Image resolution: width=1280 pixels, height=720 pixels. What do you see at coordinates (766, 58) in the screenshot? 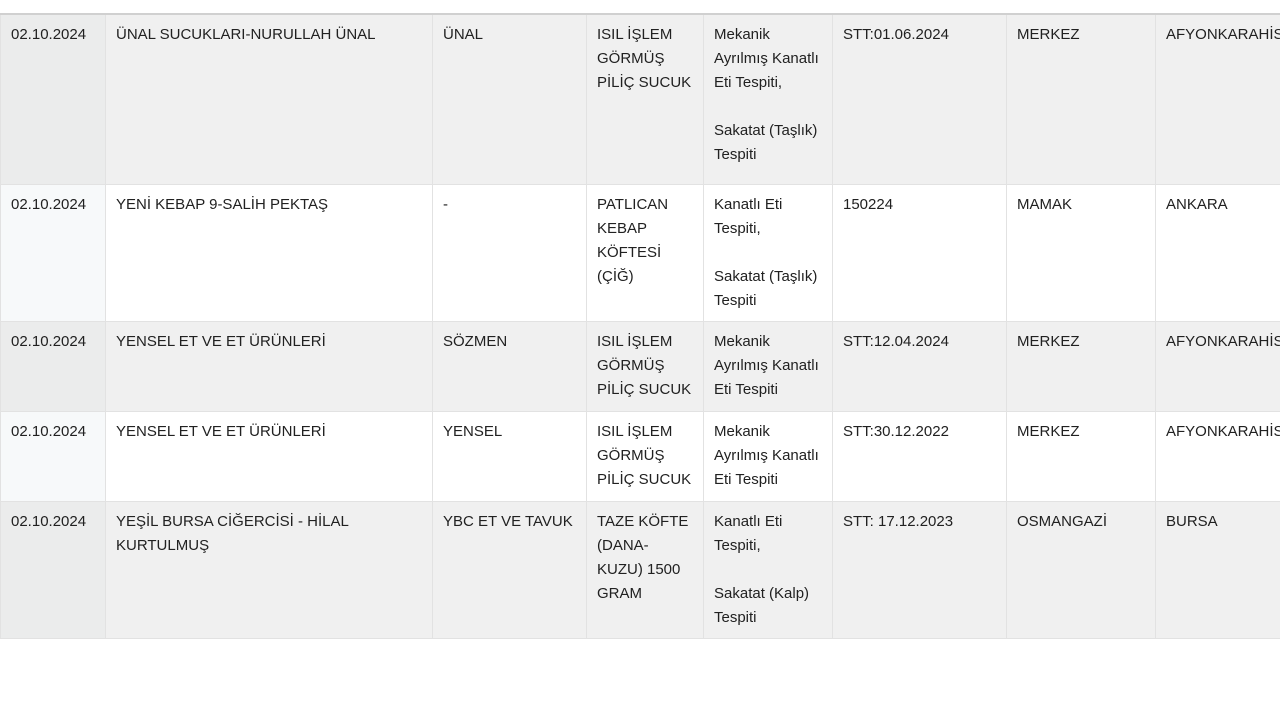
I see `finding-text: Mekanik Ayrılmış Kanatlı Eti Tespiti,` at bounding box center [766, 58].